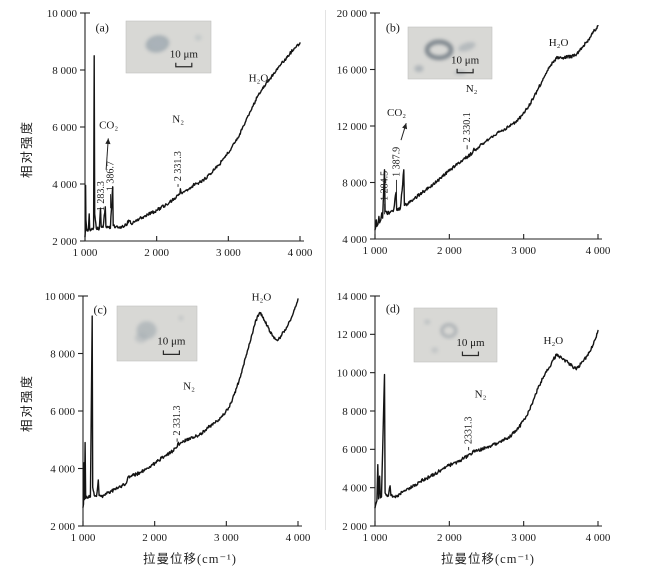  What do you see at coordinates (111, 176) in the screenshot?
I see `peak-value-label: 1 386.7` at bounding box center [111, 176].